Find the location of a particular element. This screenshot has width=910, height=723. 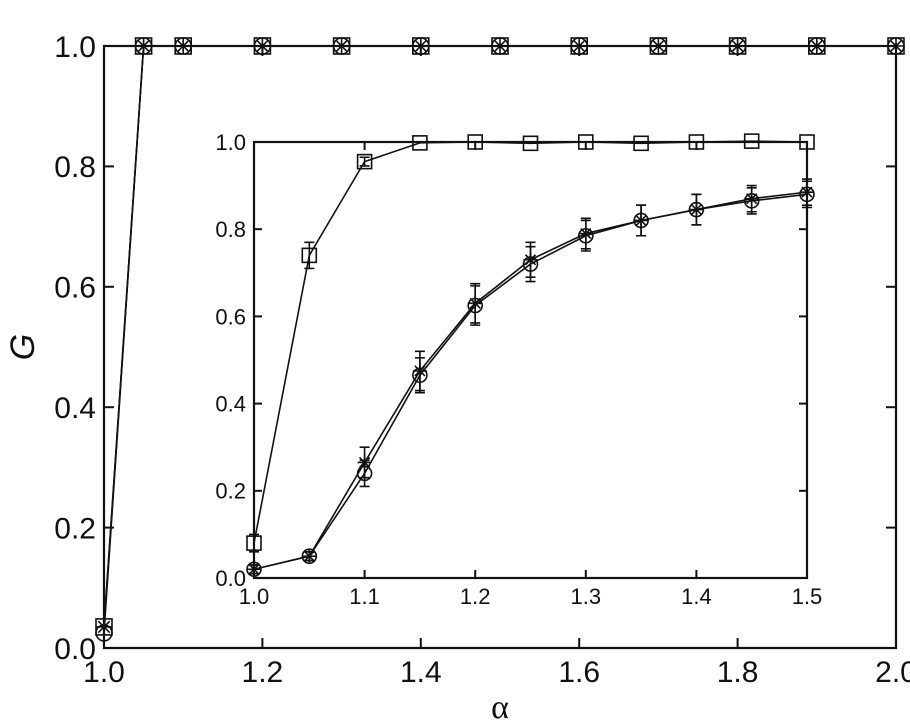

inset-ytick-label: 0.8 is located at coordinates (230, 229).